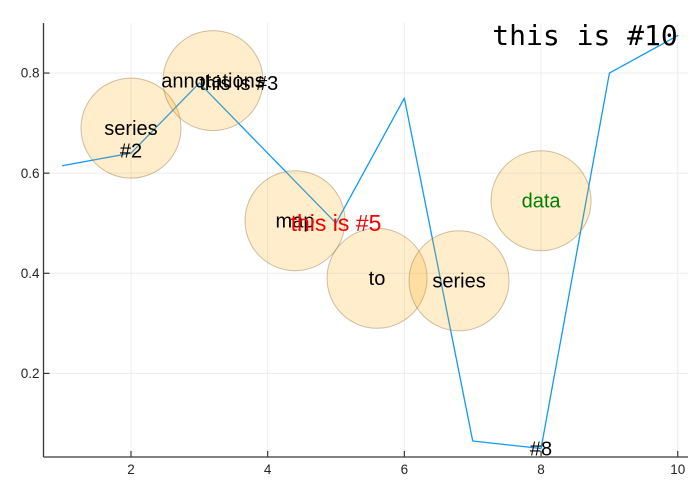 The image size is (700, 500). I want to click on series-annotation-6-data: data, so click(542, 202).